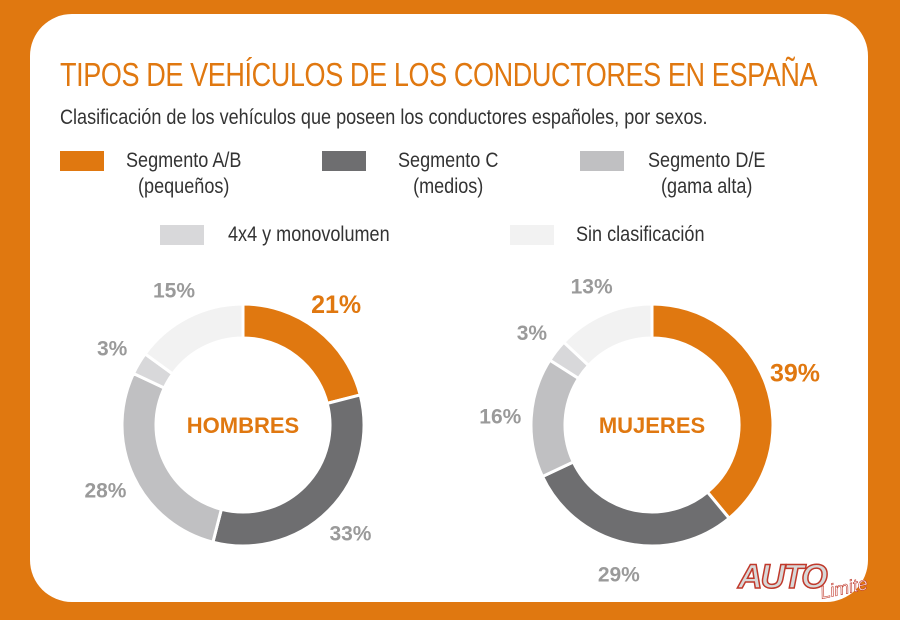  Describe the element at coordinates (619, 574) in the screenshot. I see `data-label: 29%` at that location.